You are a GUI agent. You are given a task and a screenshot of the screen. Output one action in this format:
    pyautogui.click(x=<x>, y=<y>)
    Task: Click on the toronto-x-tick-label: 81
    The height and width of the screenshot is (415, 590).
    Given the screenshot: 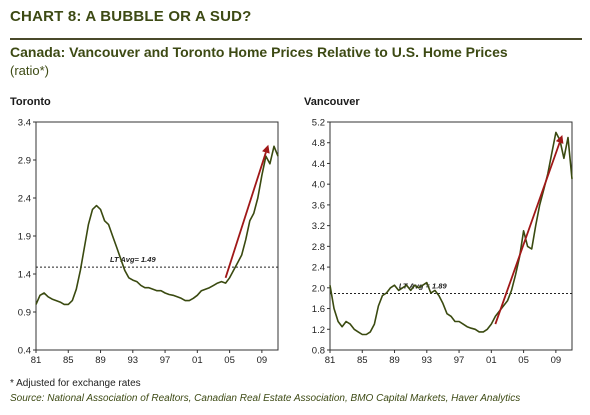 What is the action you would take?
    pyautogui.click(x=36, y=360)
    